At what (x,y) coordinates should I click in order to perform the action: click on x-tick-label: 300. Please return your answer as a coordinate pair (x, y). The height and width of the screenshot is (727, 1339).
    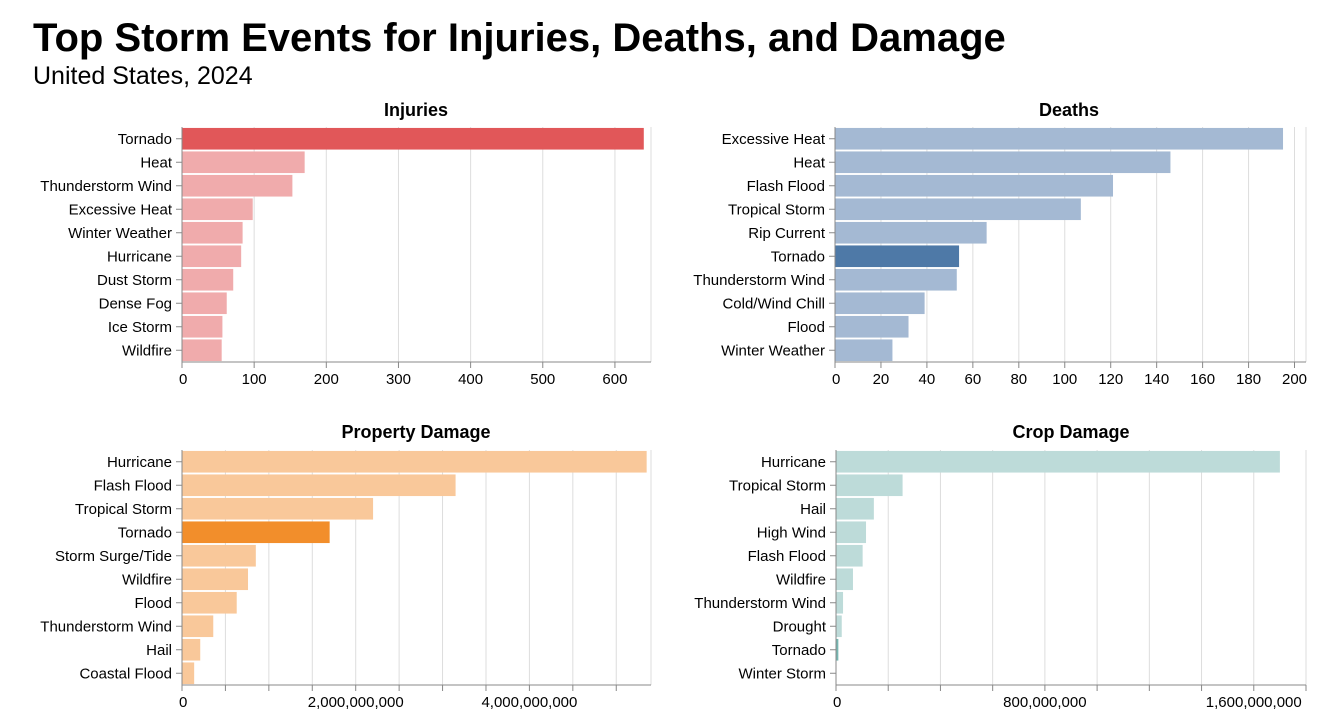
    Looking at the image, I should click on (398, 379).